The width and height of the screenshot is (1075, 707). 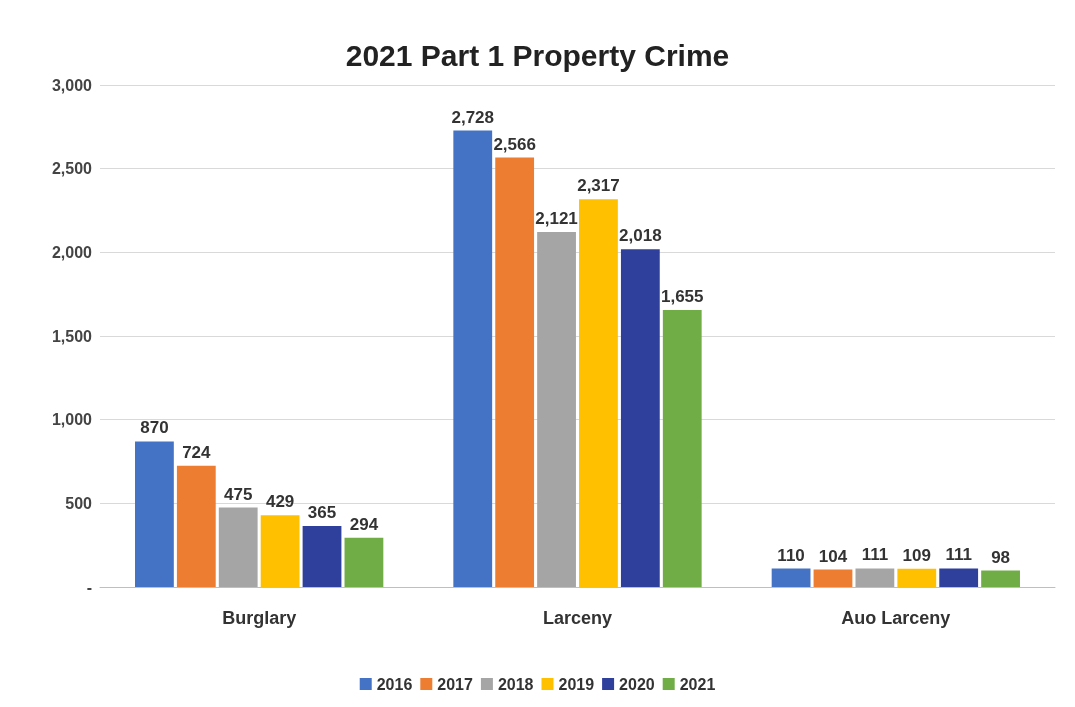 What do you see at coordinates (791, 555) in the screenshot?
I see `data-label: 110` at bounding box center [791, 555].